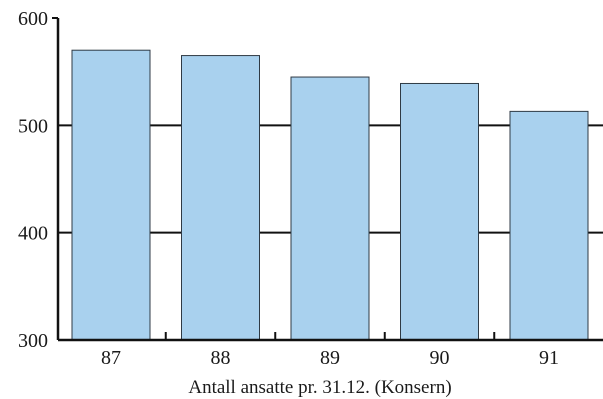 This screenshot has height=399, width=603. What do you see at coordinates (440, 358) in the screenshot?
I see `x-tick-label-90: 90` at bounding box center [440, 358].